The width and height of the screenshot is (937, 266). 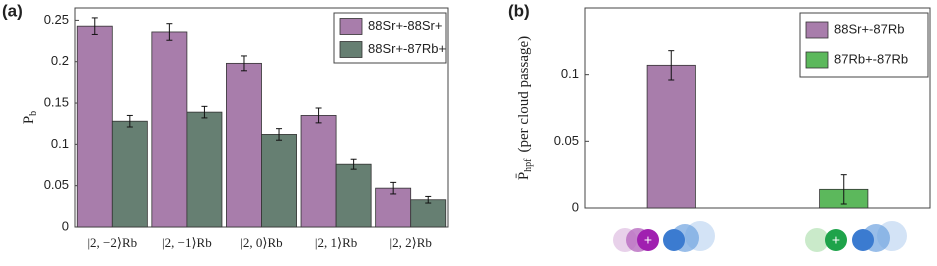 I want to click on y-axis-label-part: (per cloud passage), so click(x=524, y=94).